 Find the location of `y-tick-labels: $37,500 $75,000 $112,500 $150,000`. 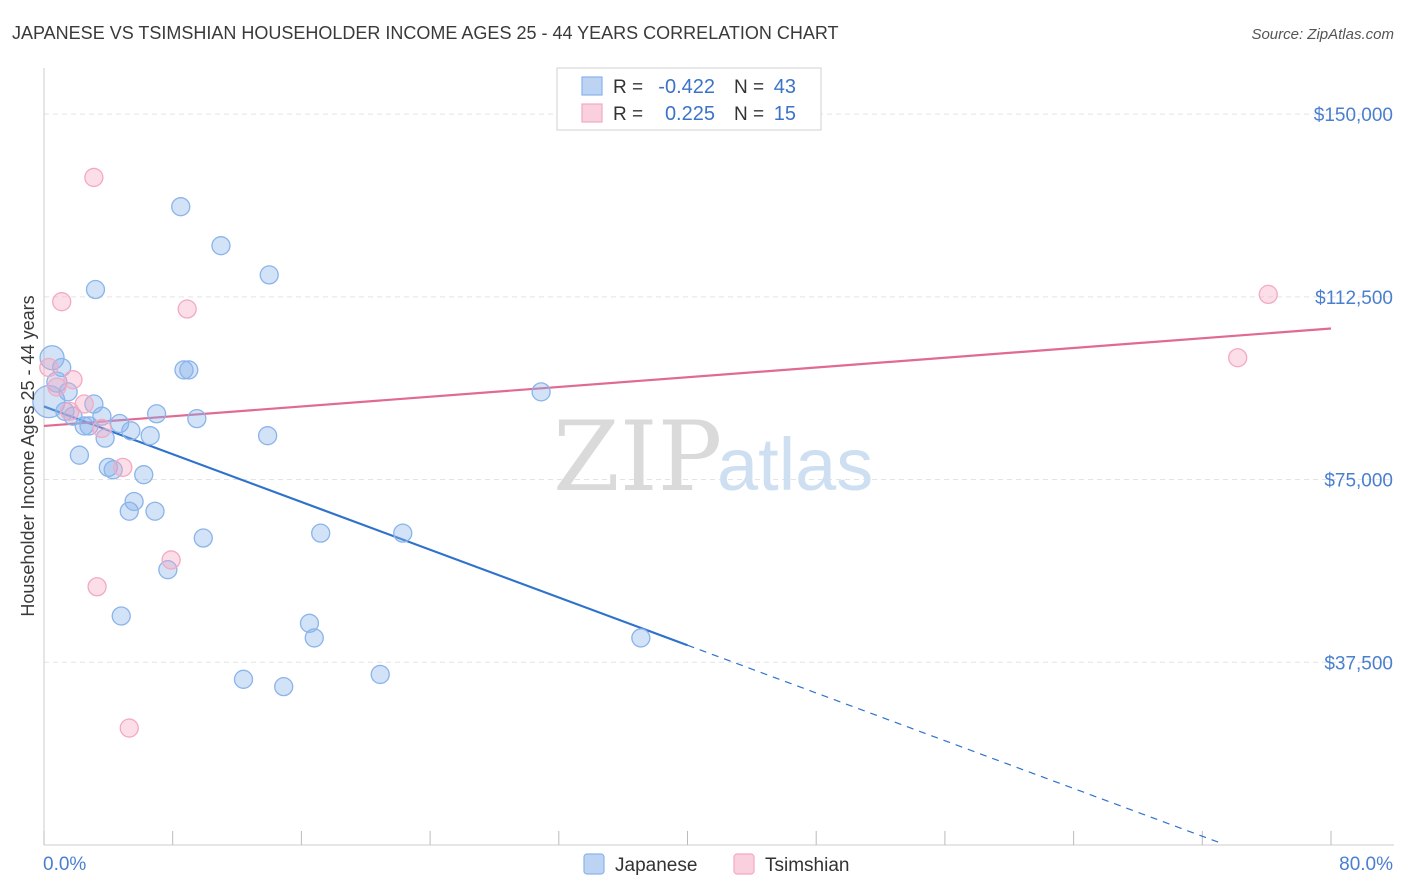

y-tick-labels: $37,500 $75,000 $112,500 $150,000 is located at coordinates (1353, 389).